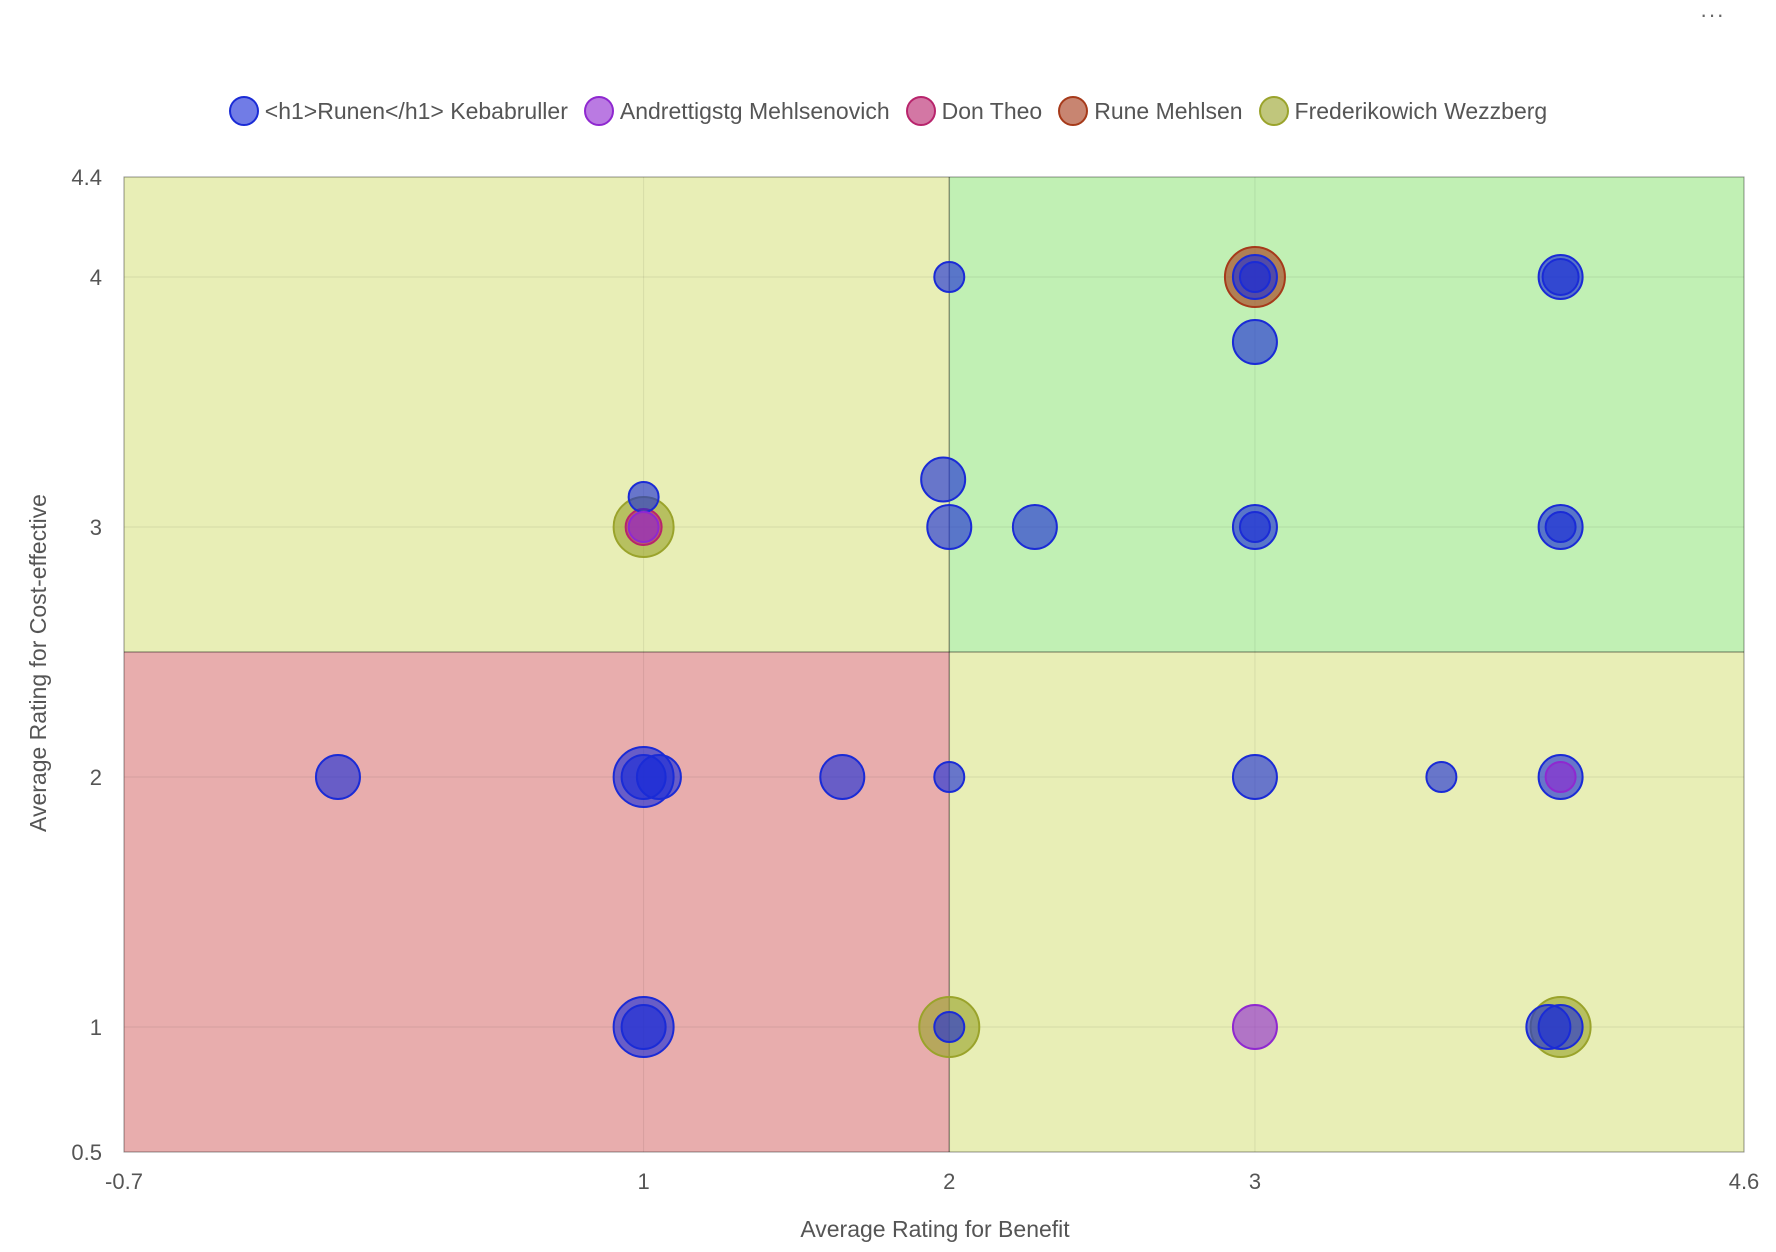 This screenshot has width=1776, height=1252. I want to click on legend-item: Rune Mehlsen, so click(1150, 111).